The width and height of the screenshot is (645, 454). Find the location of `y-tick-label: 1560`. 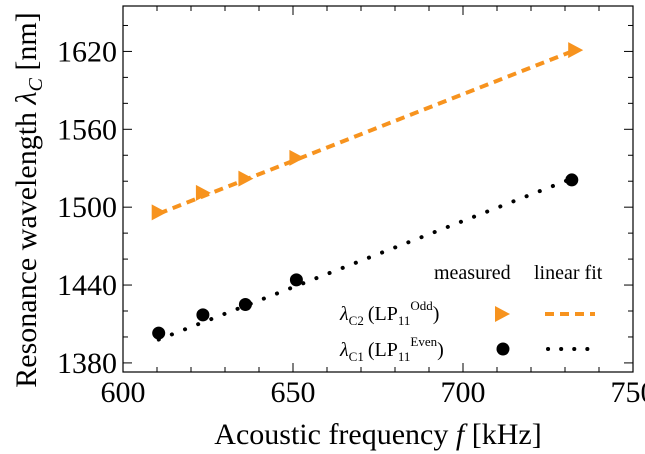

y-tick-label: 1560 is located at coordinates (87, 129).